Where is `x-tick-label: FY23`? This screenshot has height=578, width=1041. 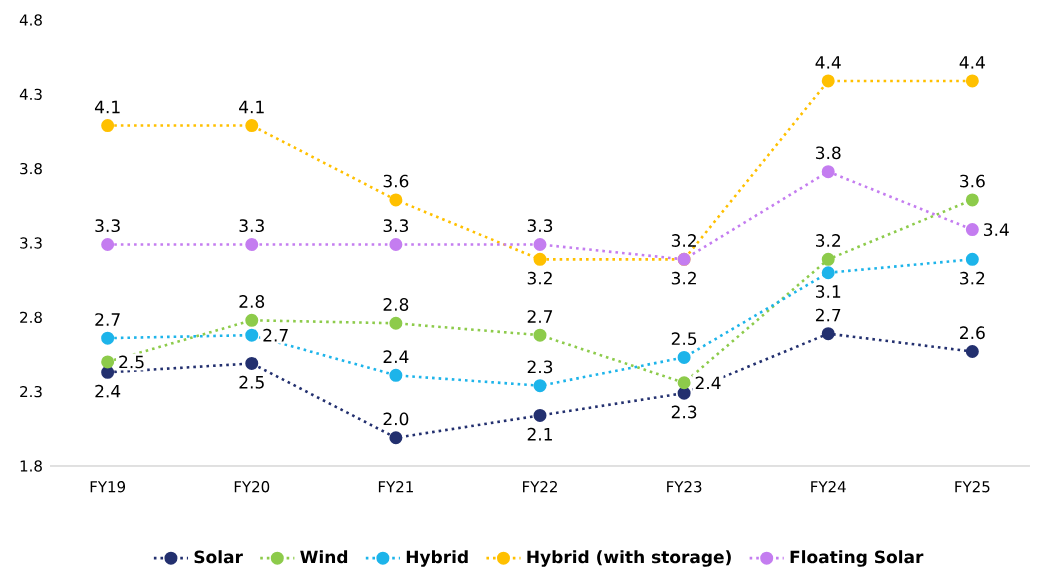 x-tick-label: FY23 is located at coordinates (684, 487).